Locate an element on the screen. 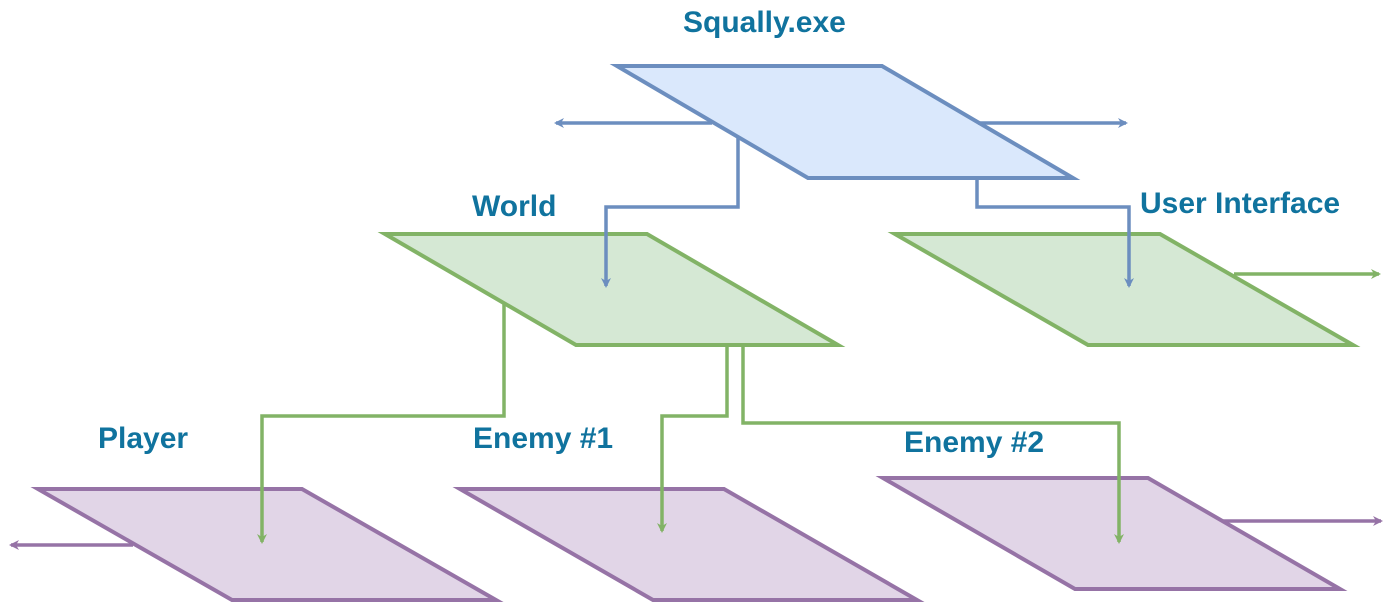  world-node is located at coordinates (611, 289).